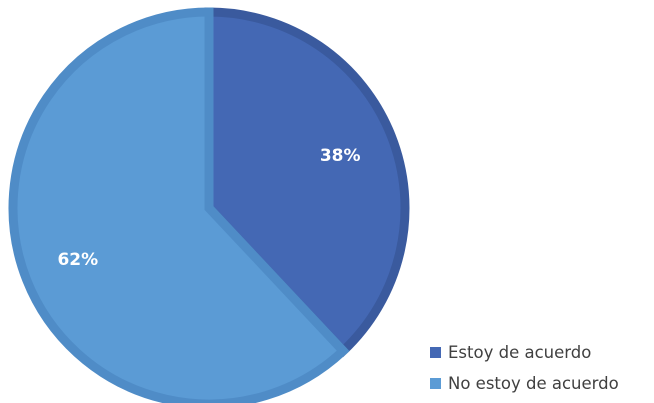  I want to click on pie-data-label-0: 38%, so click(340, 156).